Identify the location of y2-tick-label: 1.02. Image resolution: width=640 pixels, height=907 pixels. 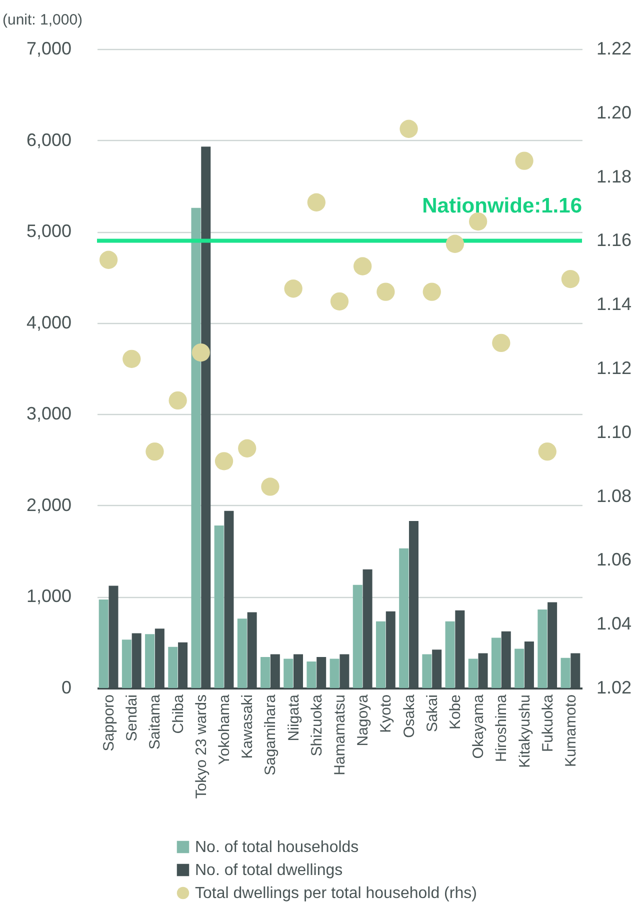
(614, 688).